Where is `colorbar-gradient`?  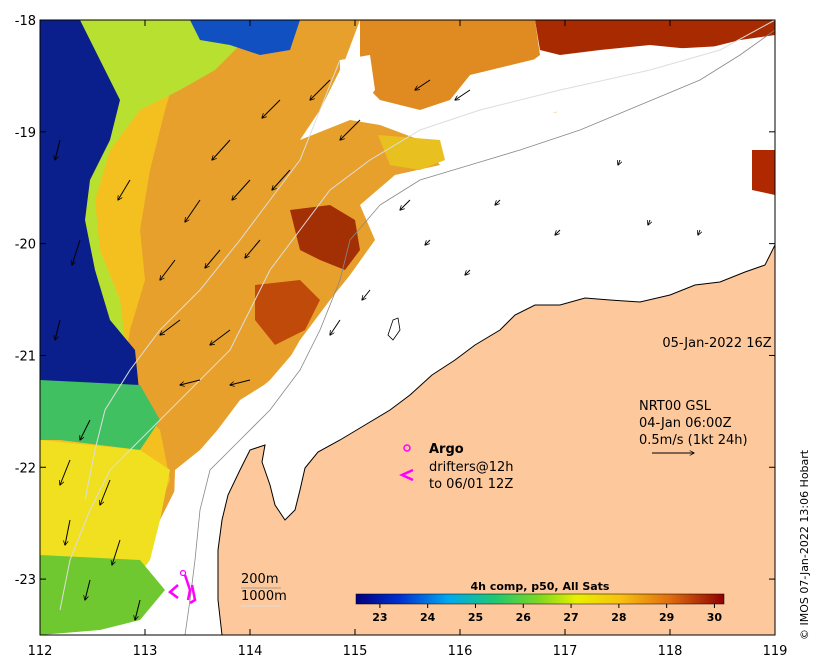
colorbar-gradient is located at coordinates (540, 599).